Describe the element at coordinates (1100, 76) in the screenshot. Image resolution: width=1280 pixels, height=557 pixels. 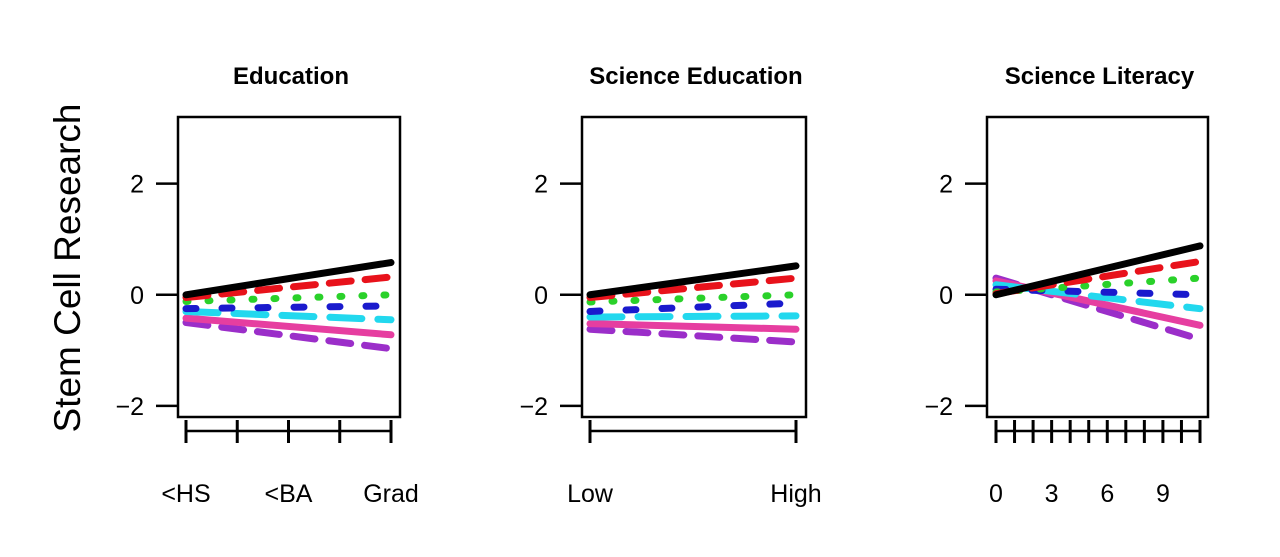
I see `panel-title: Science Literacy` at that location.